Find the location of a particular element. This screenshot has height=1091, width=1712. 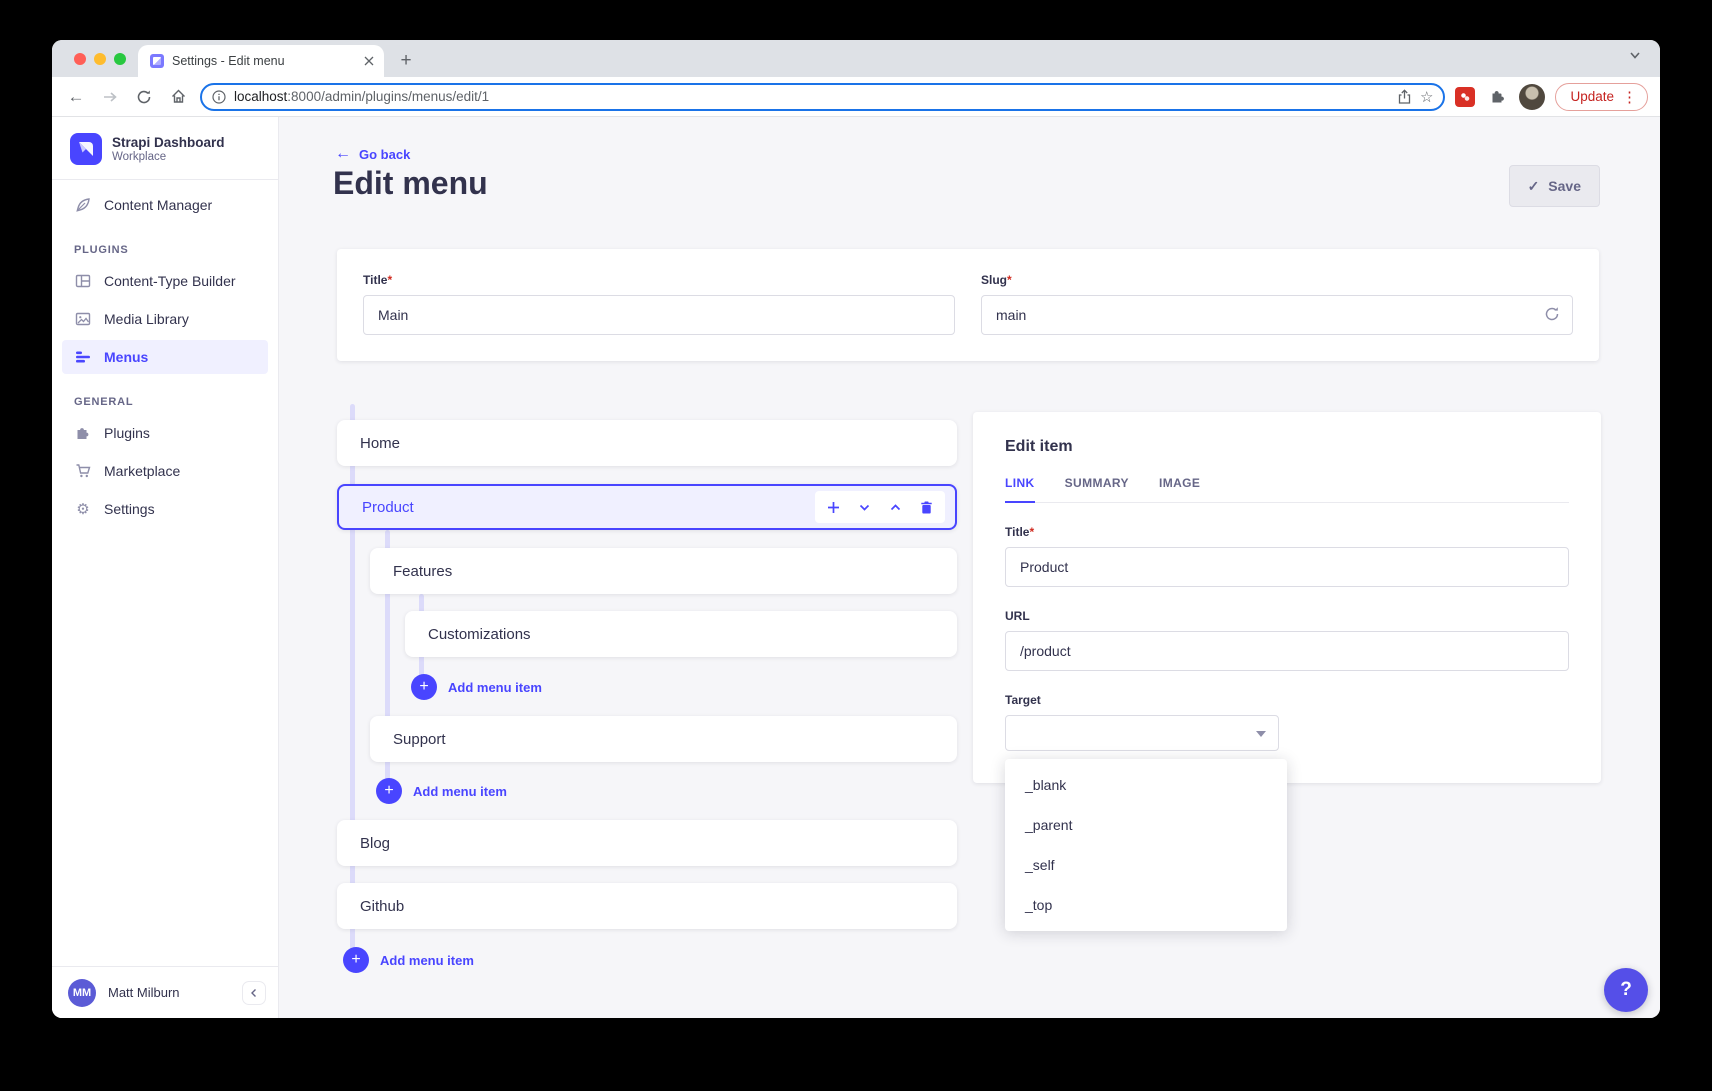

sidebar-item-plugins: Plugins is located at coordinates (165, 433).